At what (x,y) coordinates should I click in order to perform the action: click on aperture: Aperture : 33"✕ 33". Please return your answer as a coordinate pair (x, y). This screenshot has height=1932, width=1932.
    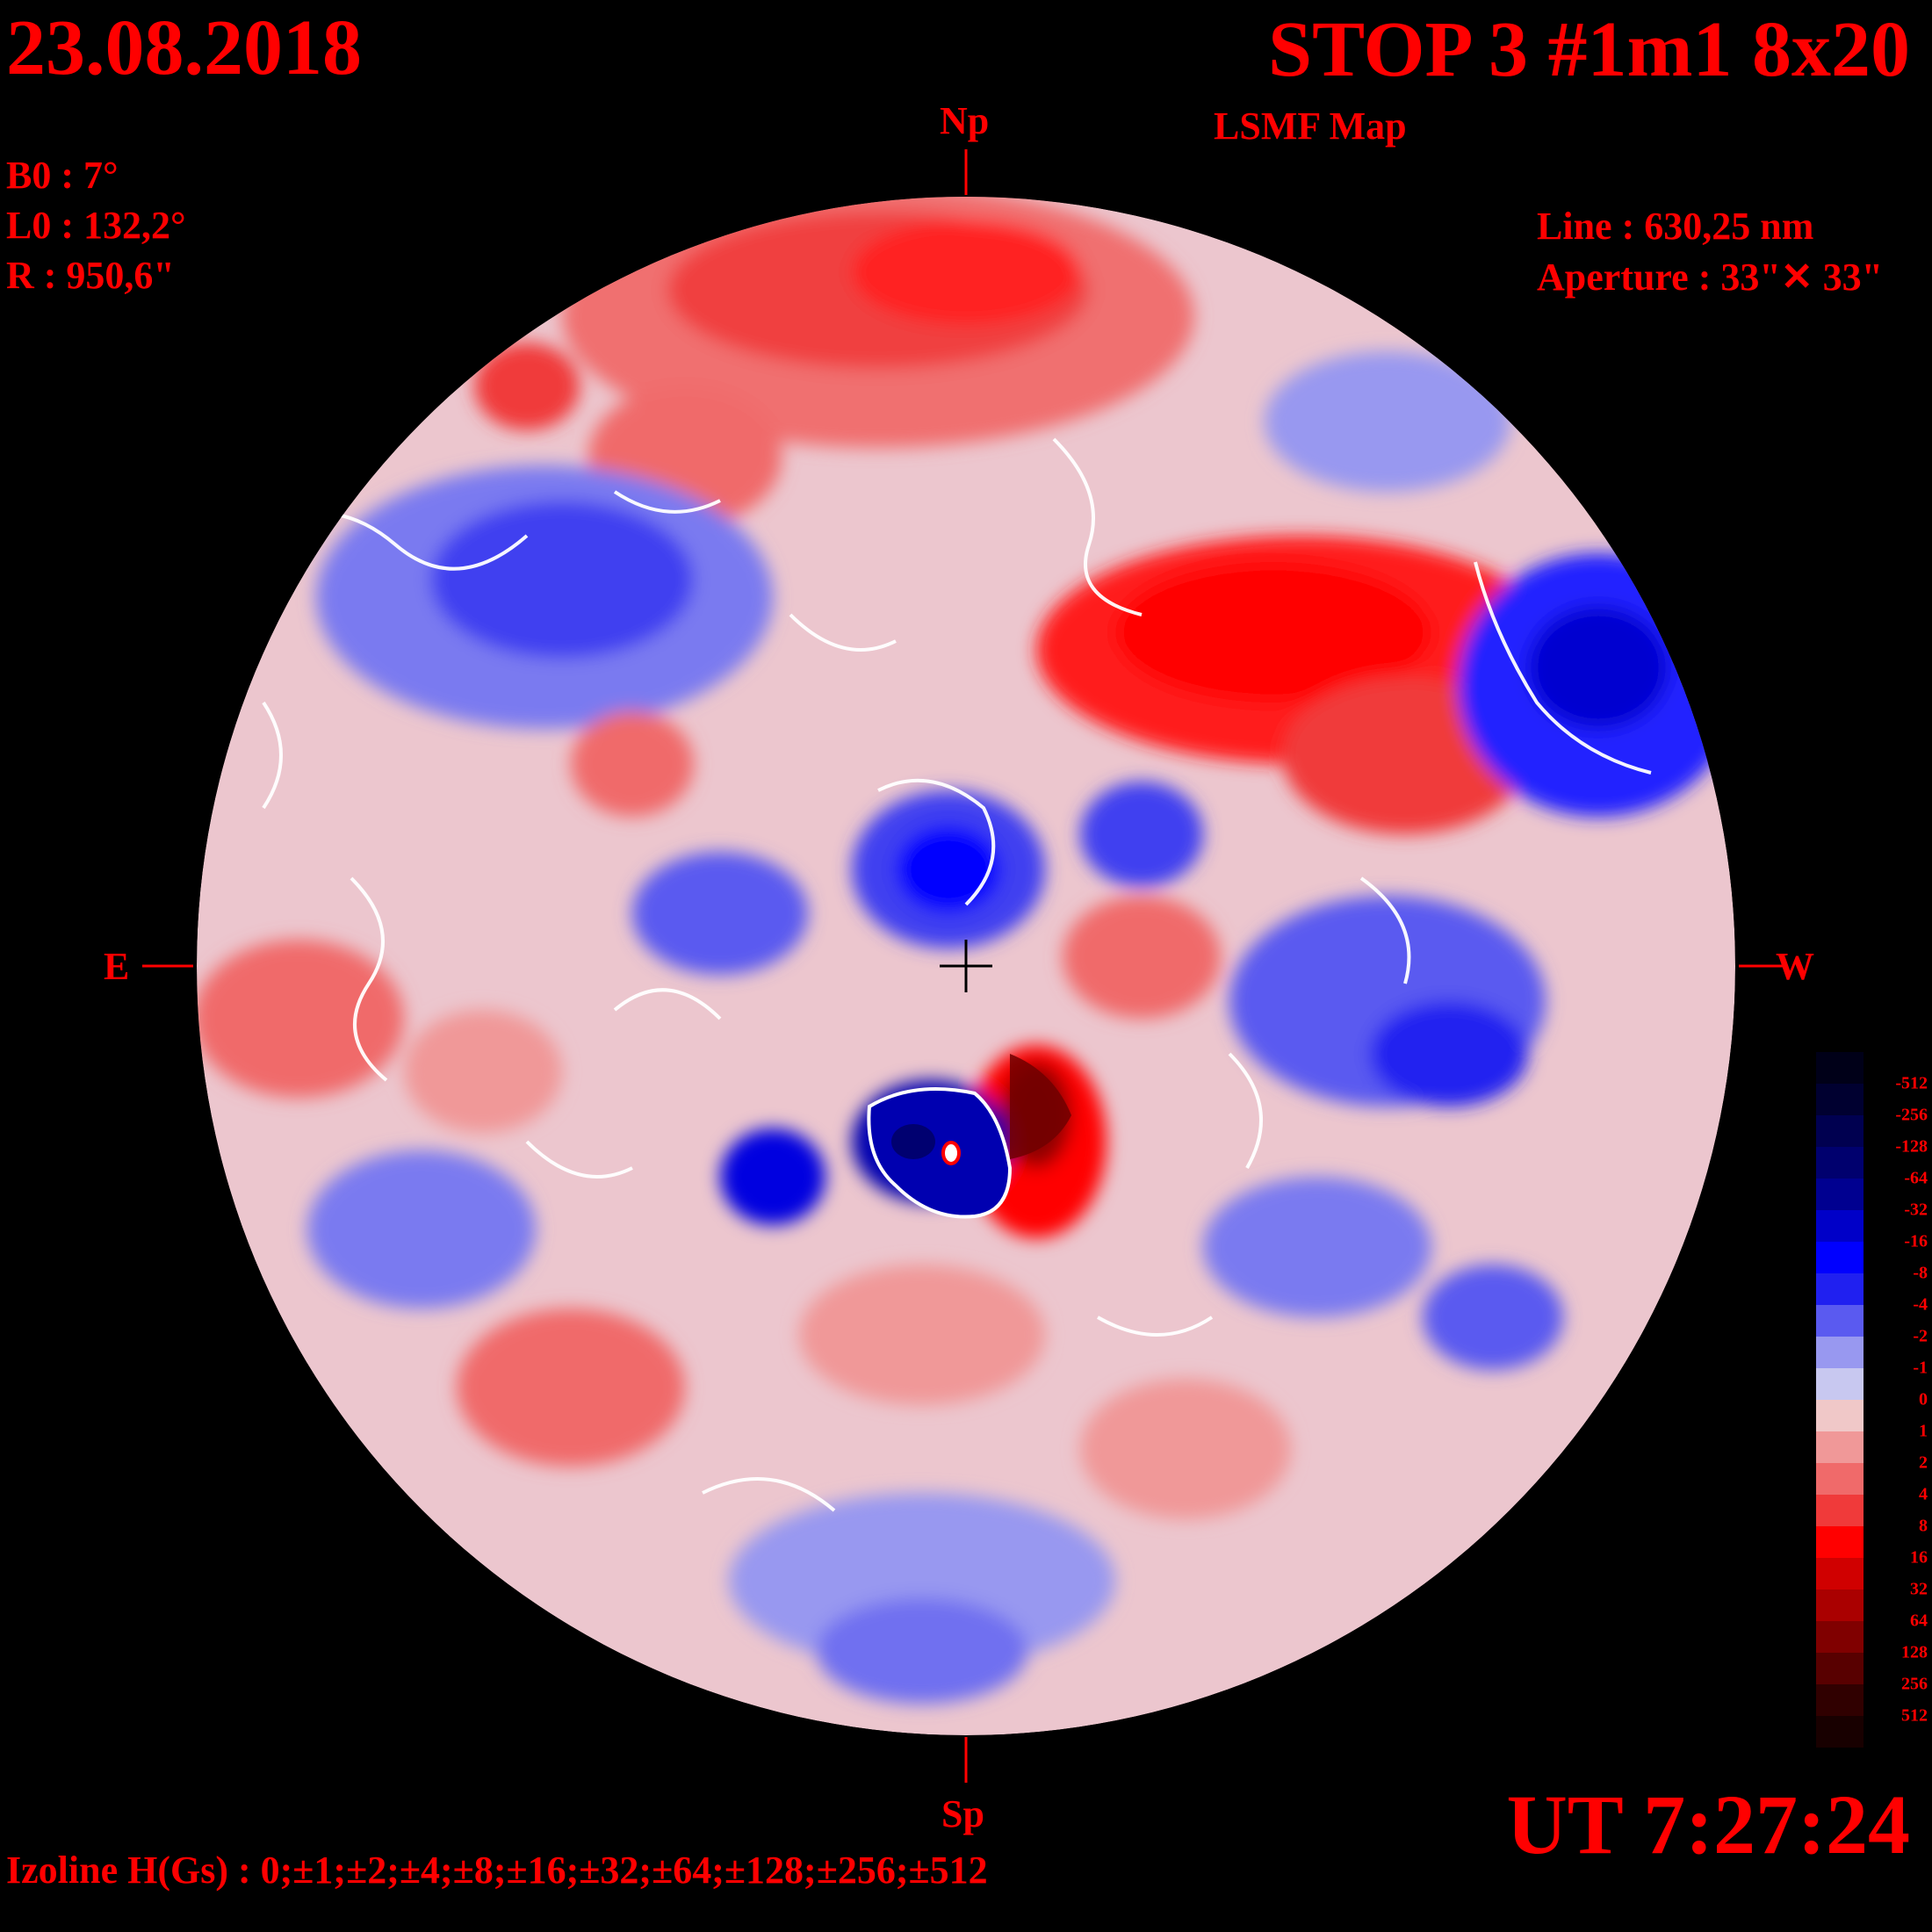
    Looking at the image, I should click on (1711, 278).